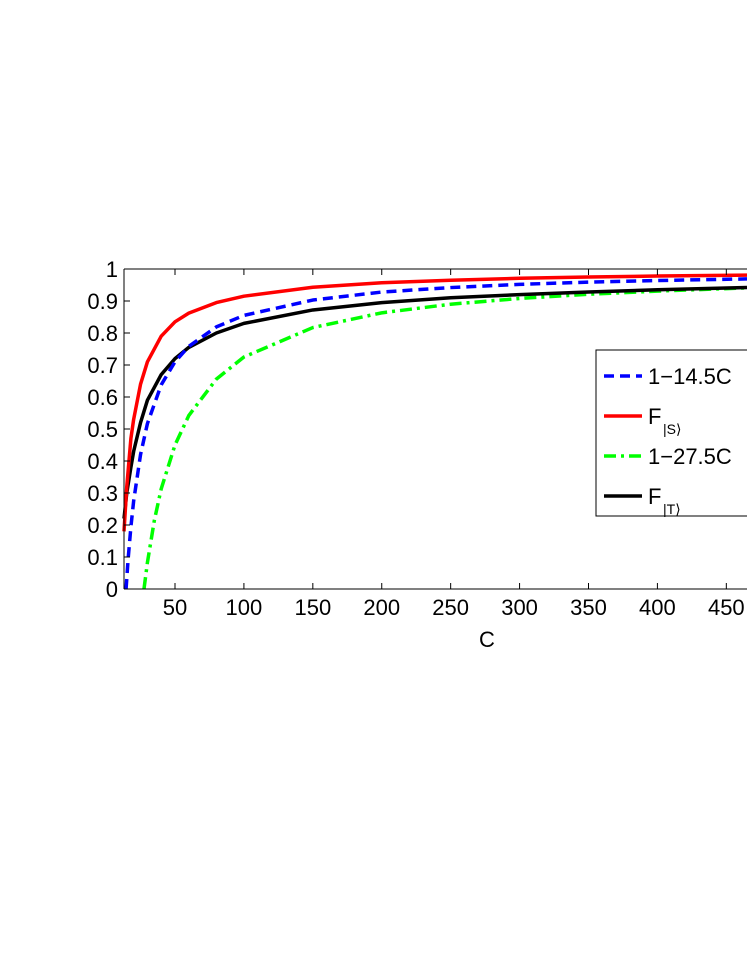  What do you see at coordinates (672, 509) in the screenshot?
I see `legend-label-subscript-4: |T⟩` at bounding box center [672, 509].